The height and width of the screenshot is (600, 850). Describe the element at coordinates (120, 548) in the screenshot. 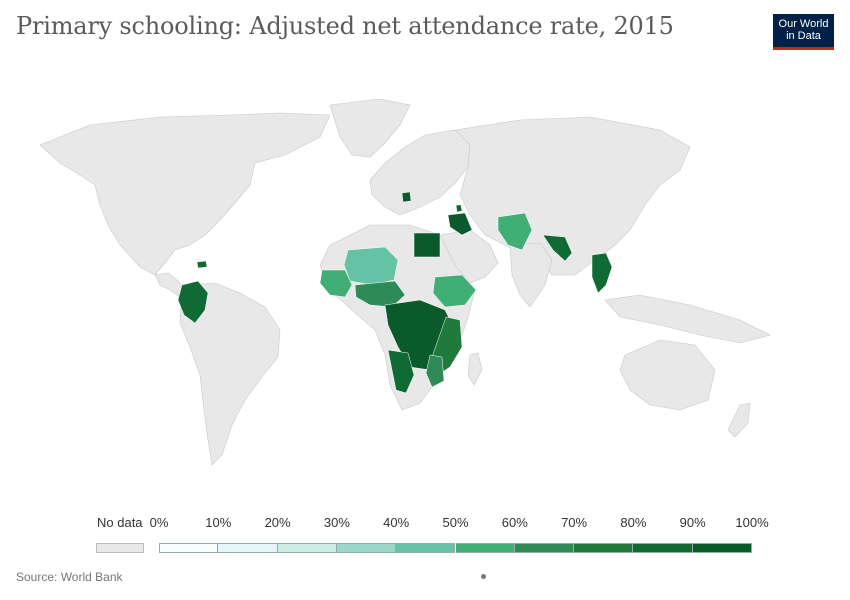

I see `legend-no-data-swatch` at that location.